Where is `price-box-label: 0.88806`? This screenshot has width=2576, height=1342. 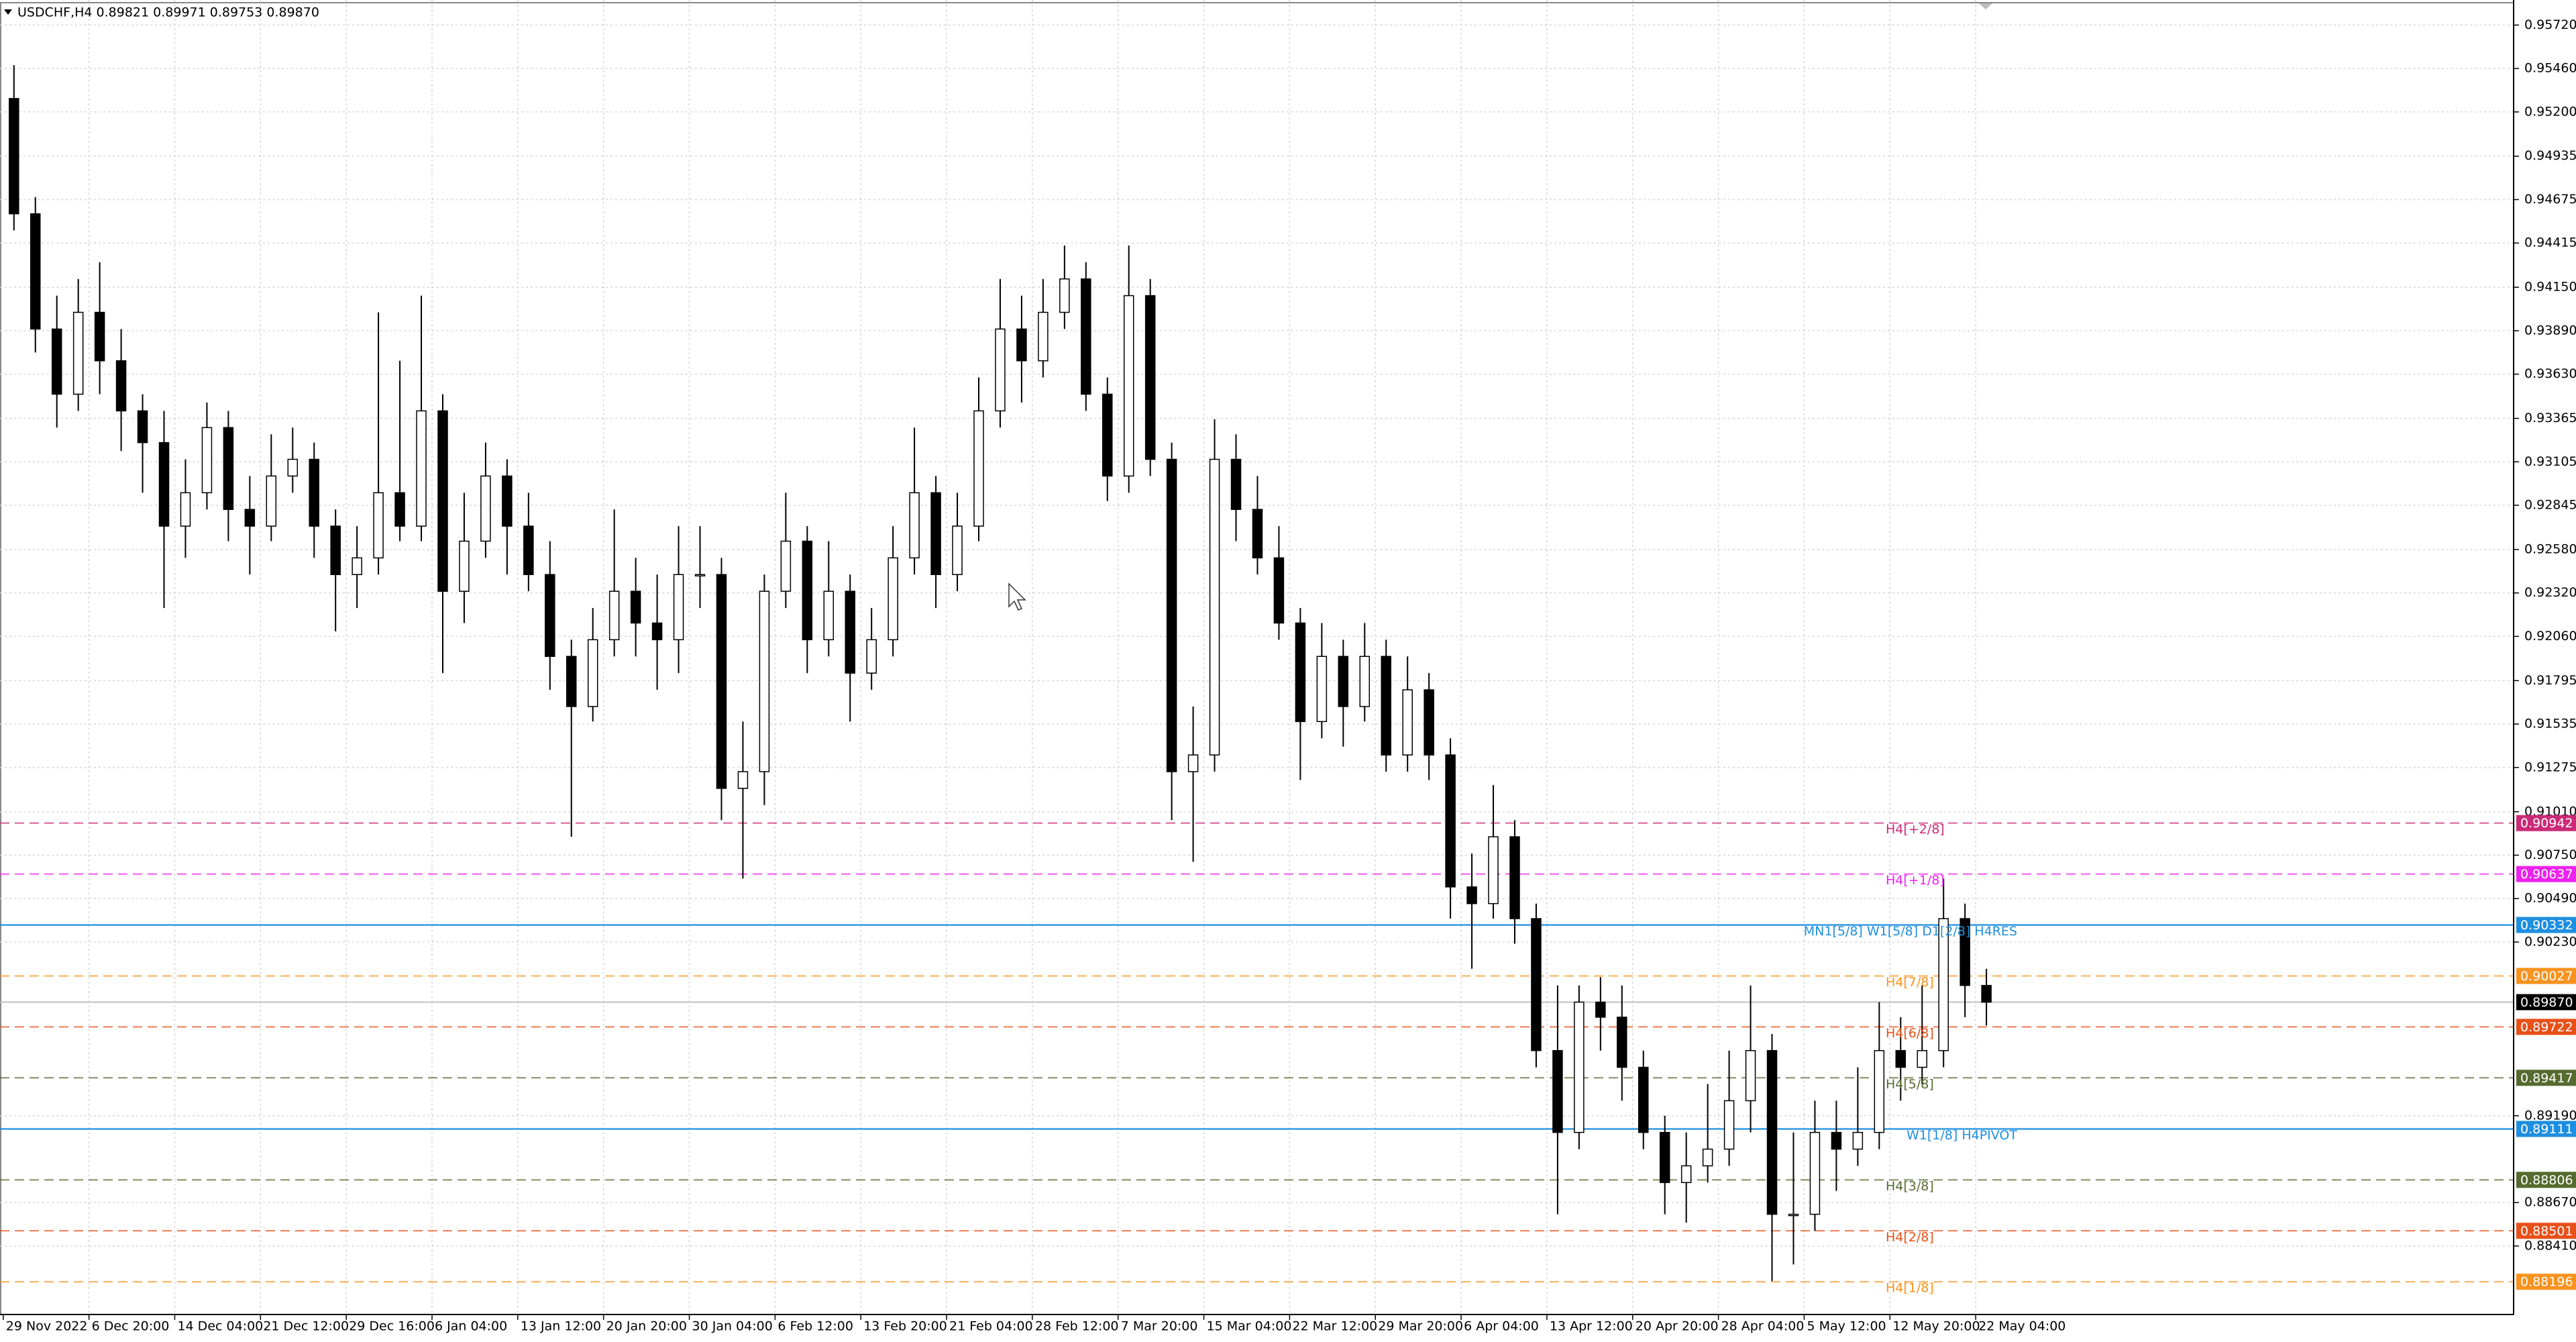
price-box-label: 0.88806 is located at coordinates (2546, 1180).